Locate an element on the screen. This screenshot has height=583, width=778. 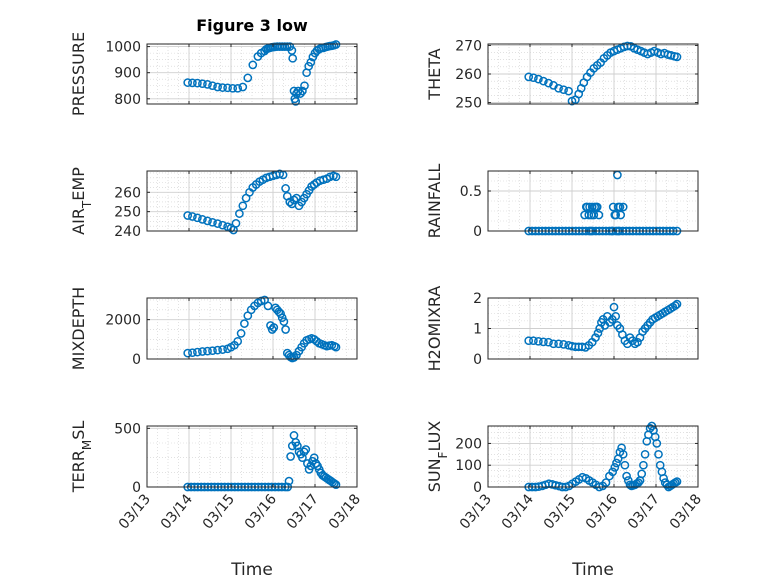
y-tick-label: 500 is located at coordinates (127, 429).